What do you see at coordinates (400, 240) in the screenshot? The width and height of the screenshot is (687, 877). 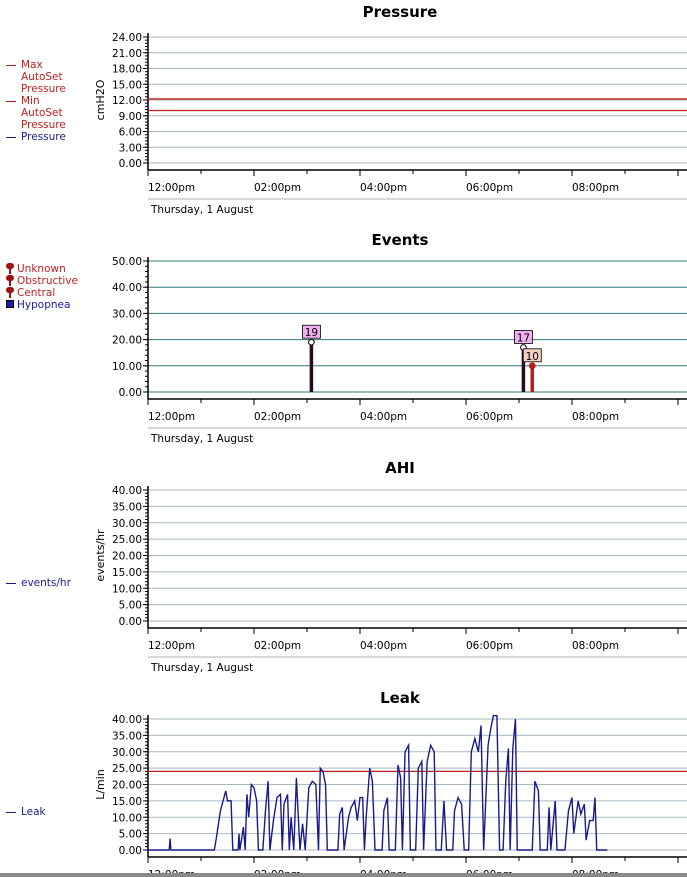 I see `chart-title: Events` at bounding box center [400, 240].